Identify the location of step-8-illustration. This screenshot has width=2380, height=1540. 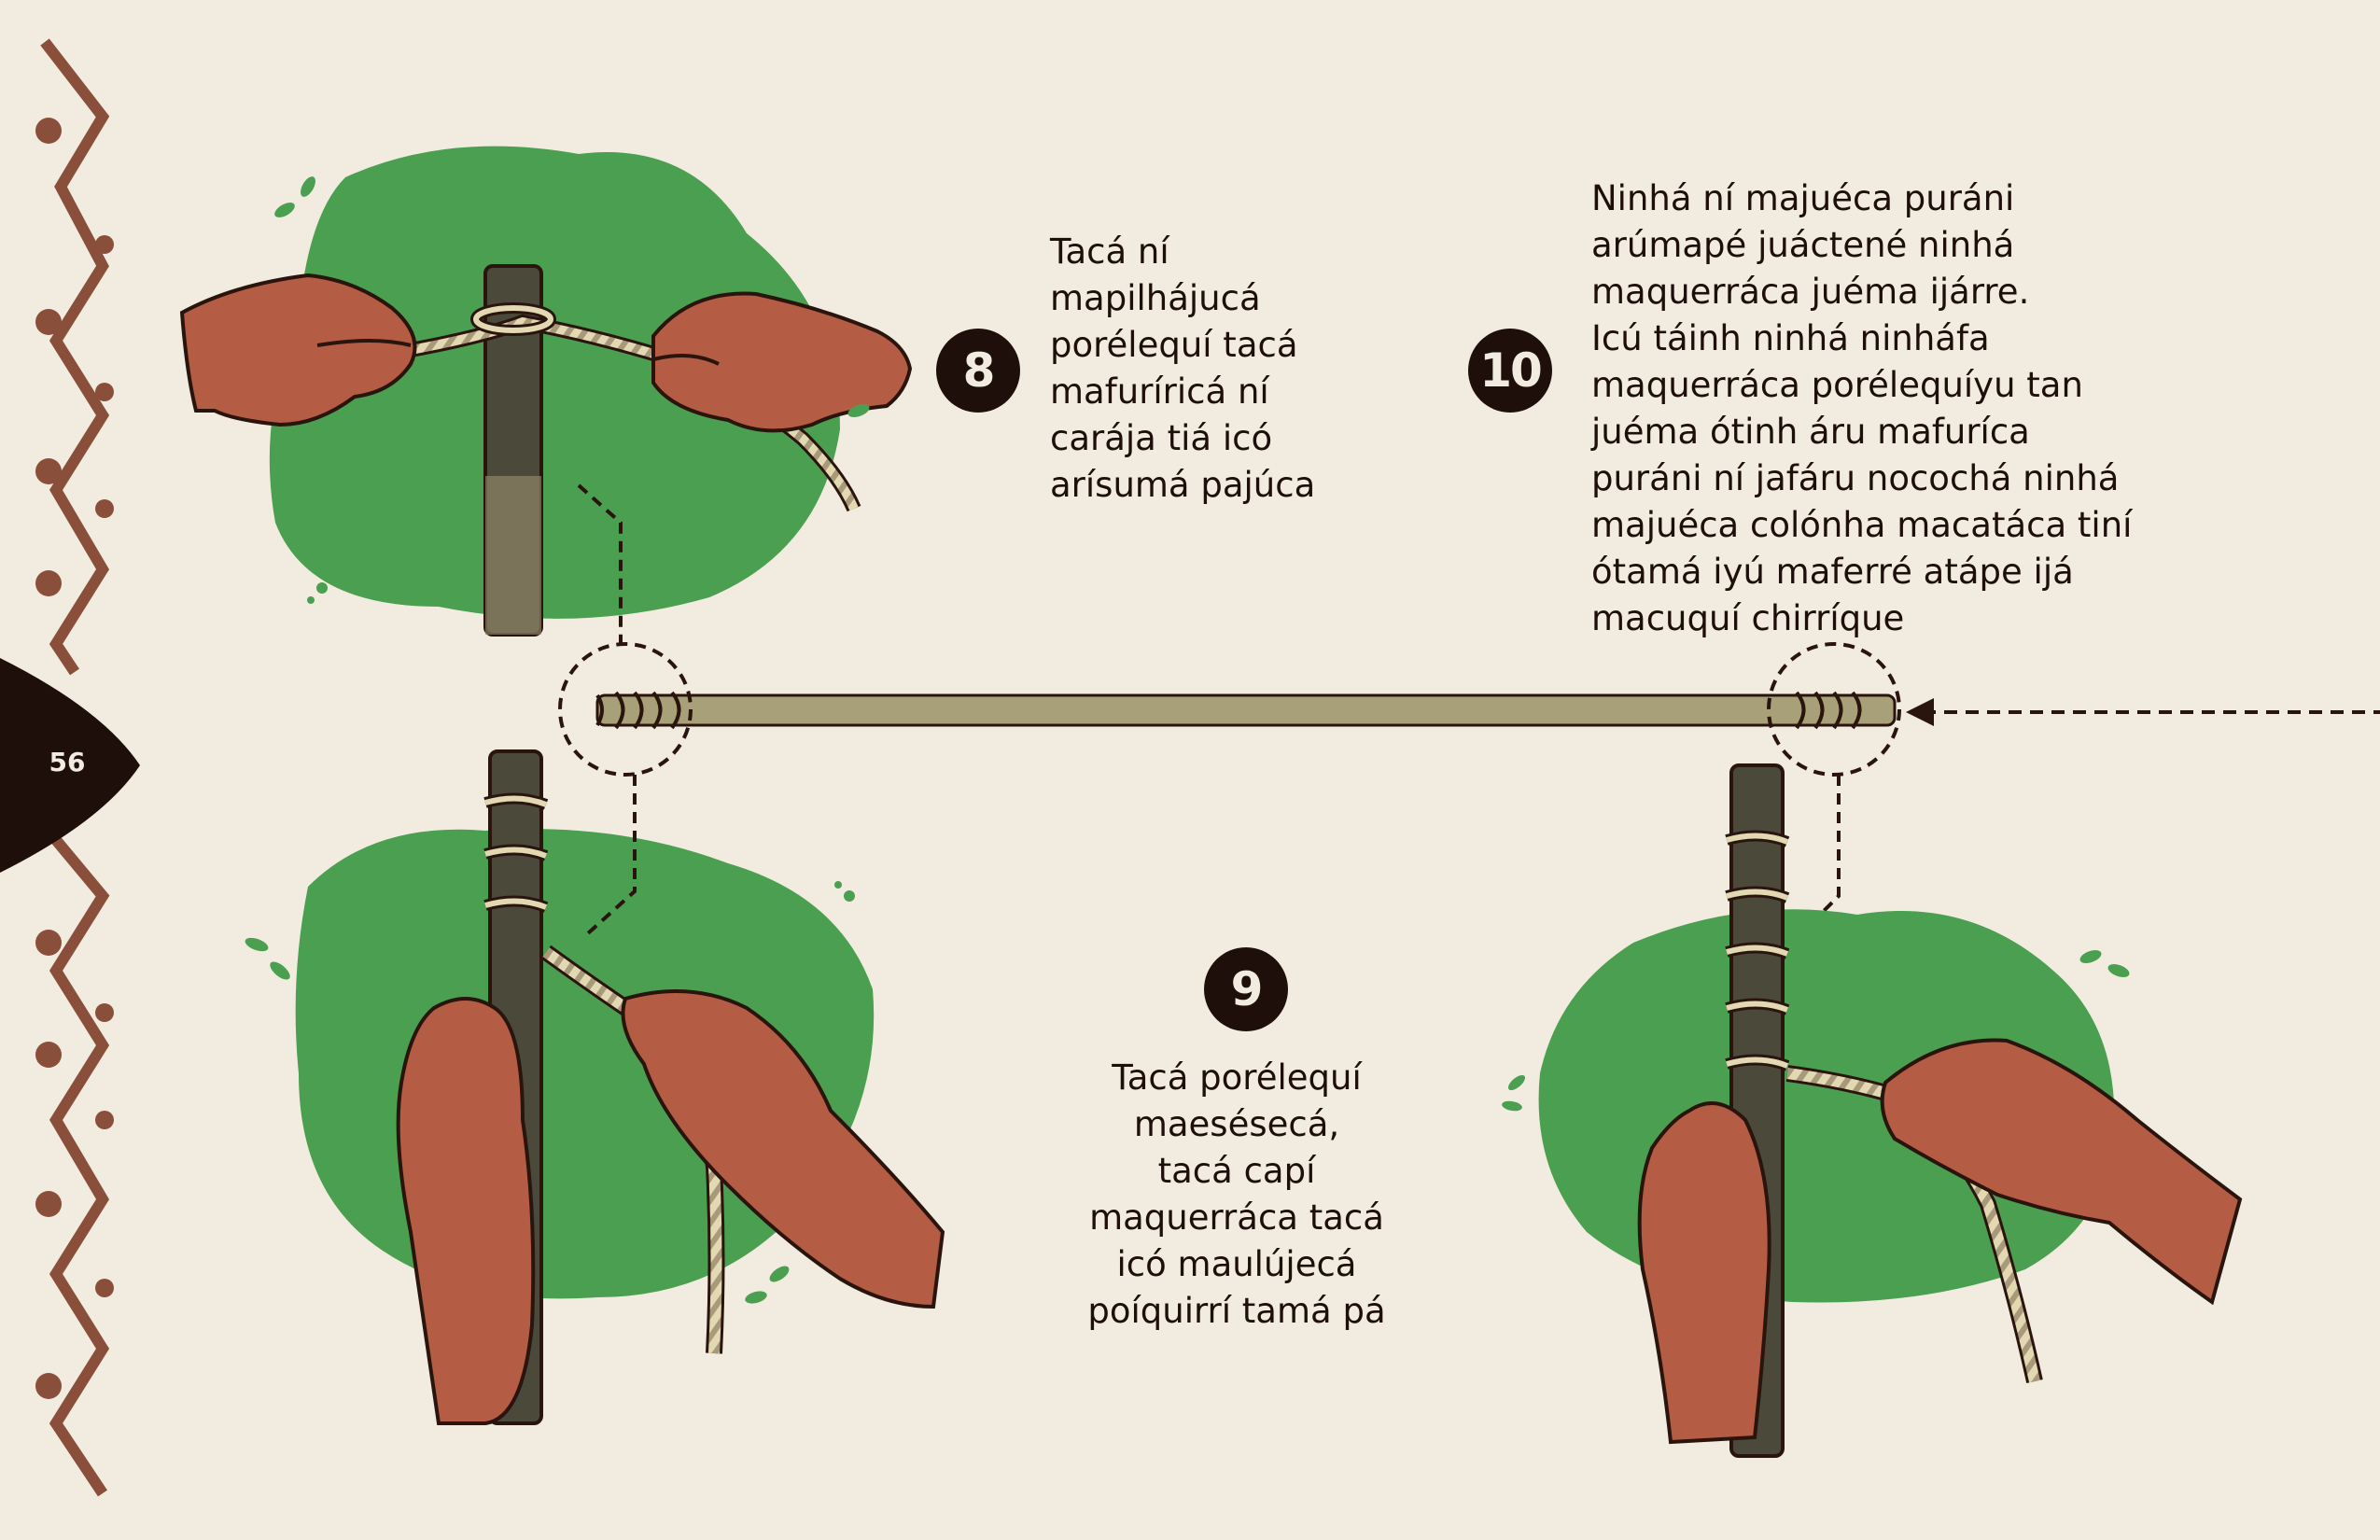
(546, 391).